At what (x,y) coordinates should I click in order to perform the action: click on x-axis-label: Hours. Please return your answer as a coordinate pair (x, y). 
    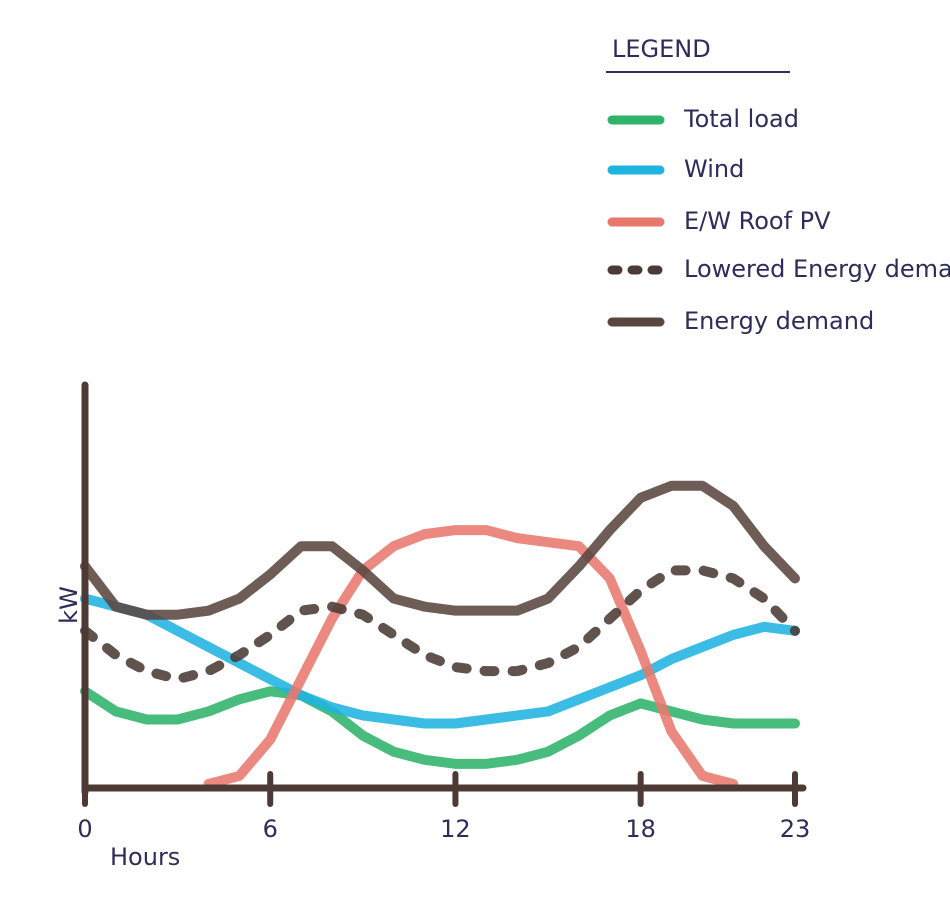
    Looking at the image, I should click on (145, 857).